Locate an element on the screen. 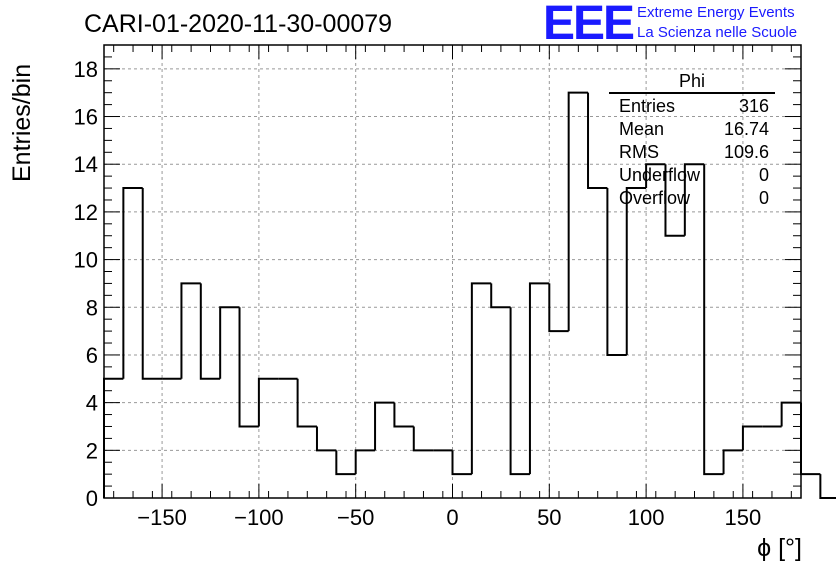 This screenshot has height=572, width=836. chart-title: CARI-01-2020-11-30-00079 is located at coordinates (238, 24).